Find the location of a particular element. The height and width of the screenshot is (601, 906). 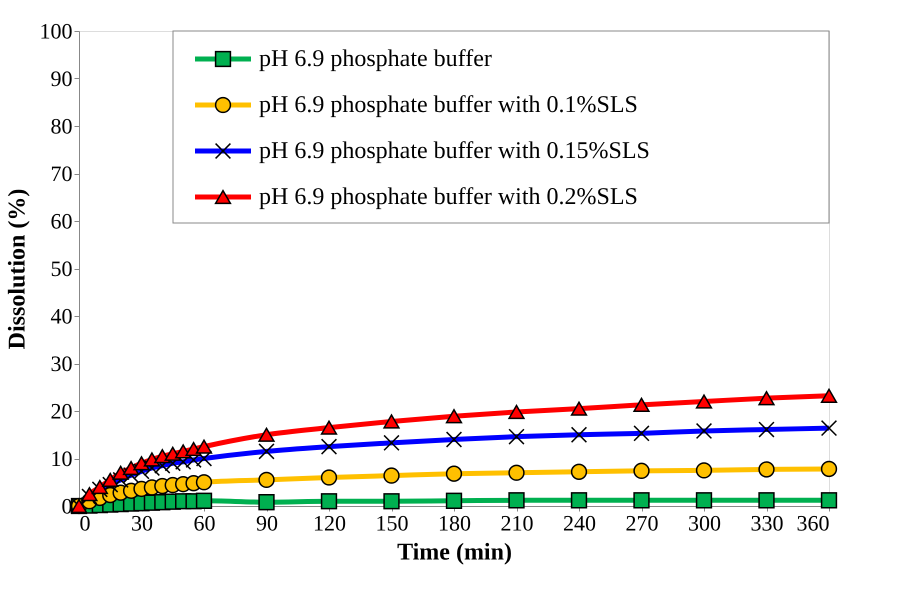

y-tick-label: 50 is located at coordinates (61, 268).